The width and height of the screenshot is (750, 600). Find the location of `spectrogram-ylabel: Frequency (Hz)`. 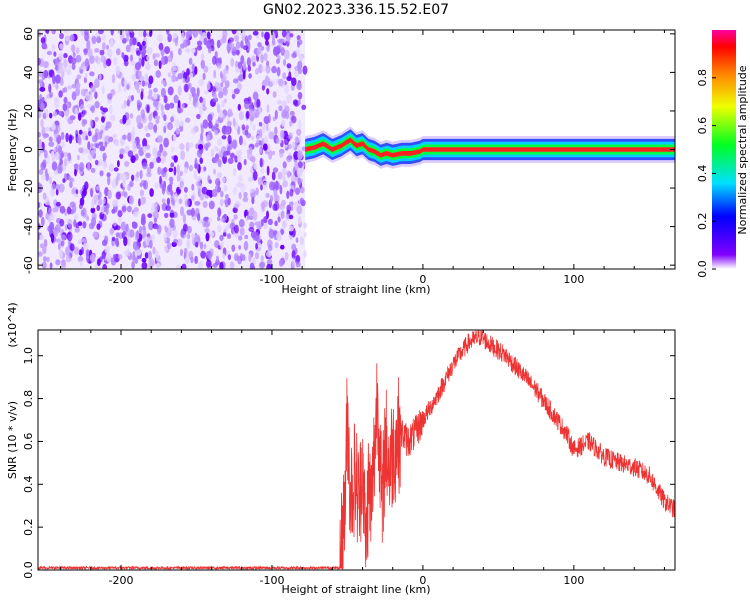

spectrogram-ylabel: Frequency (Hz) is located at coordinates (12, 150).